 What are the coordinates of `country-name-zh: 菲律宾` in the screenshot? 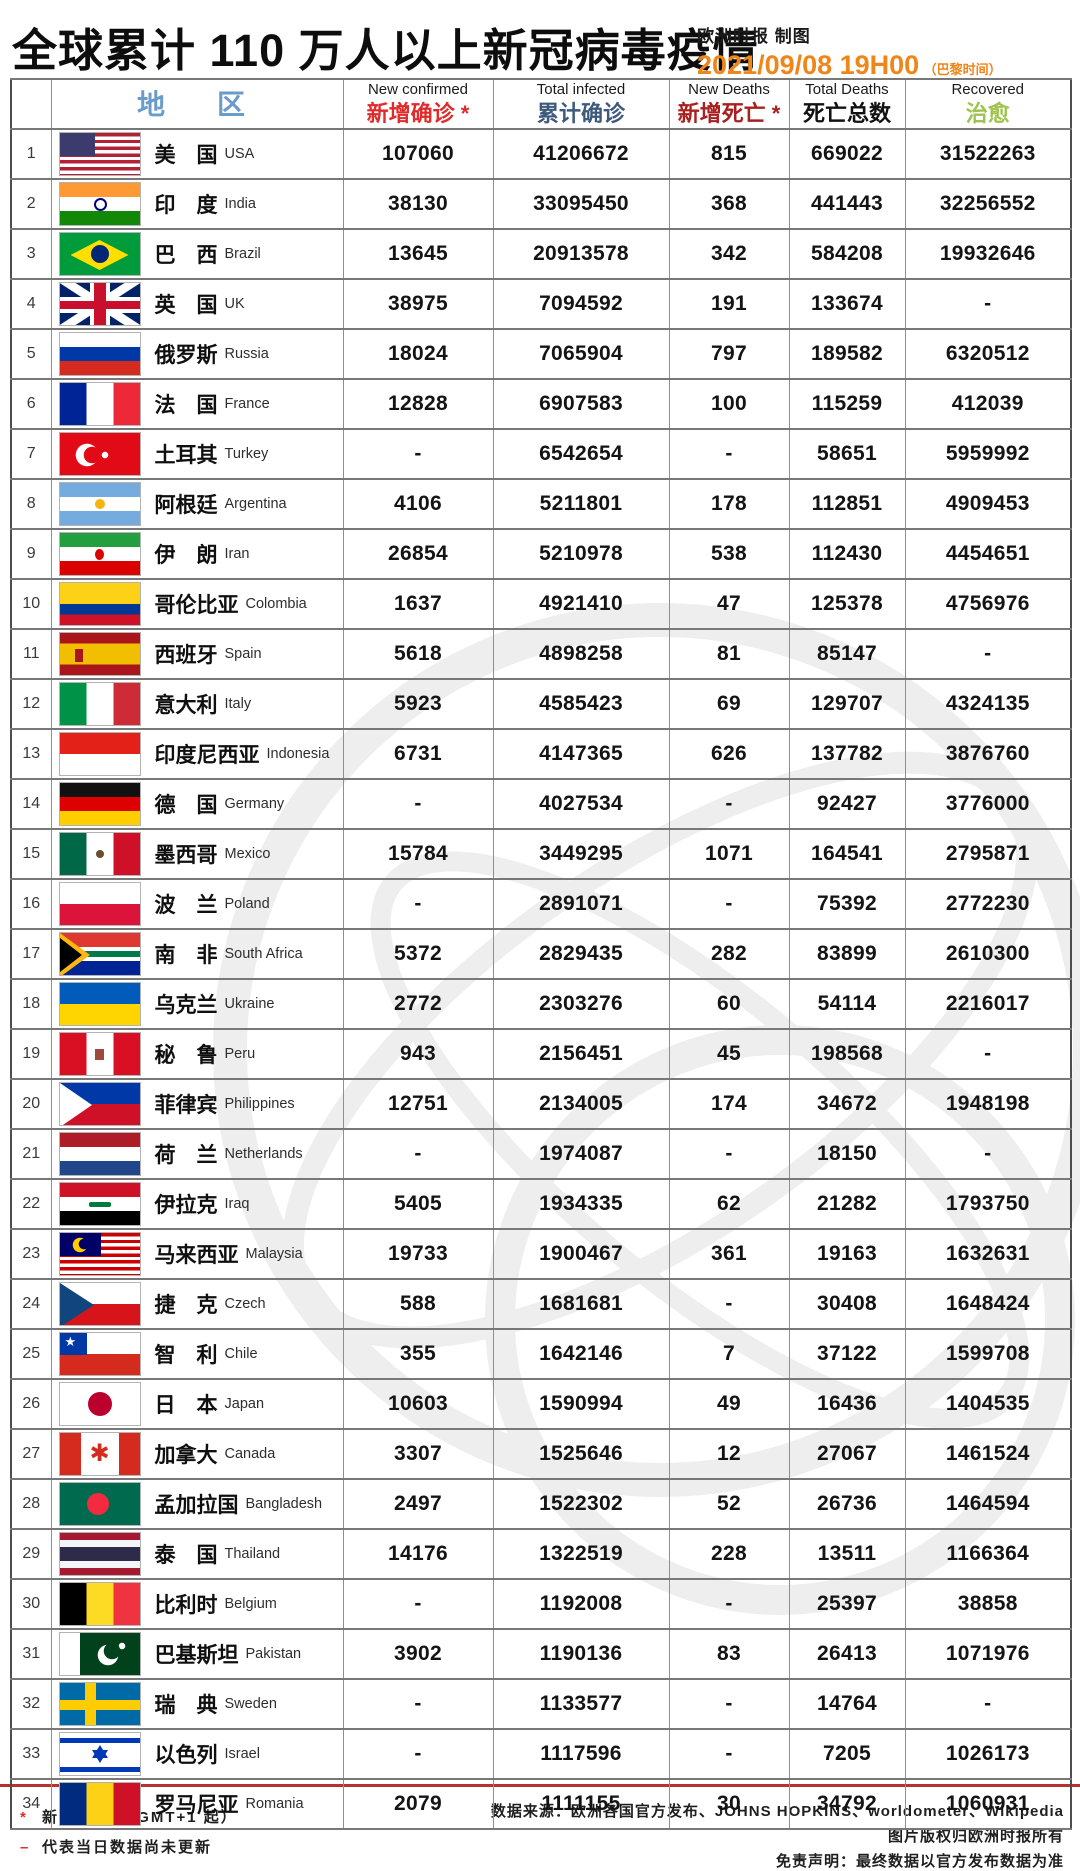 It's located at (186, 1105).